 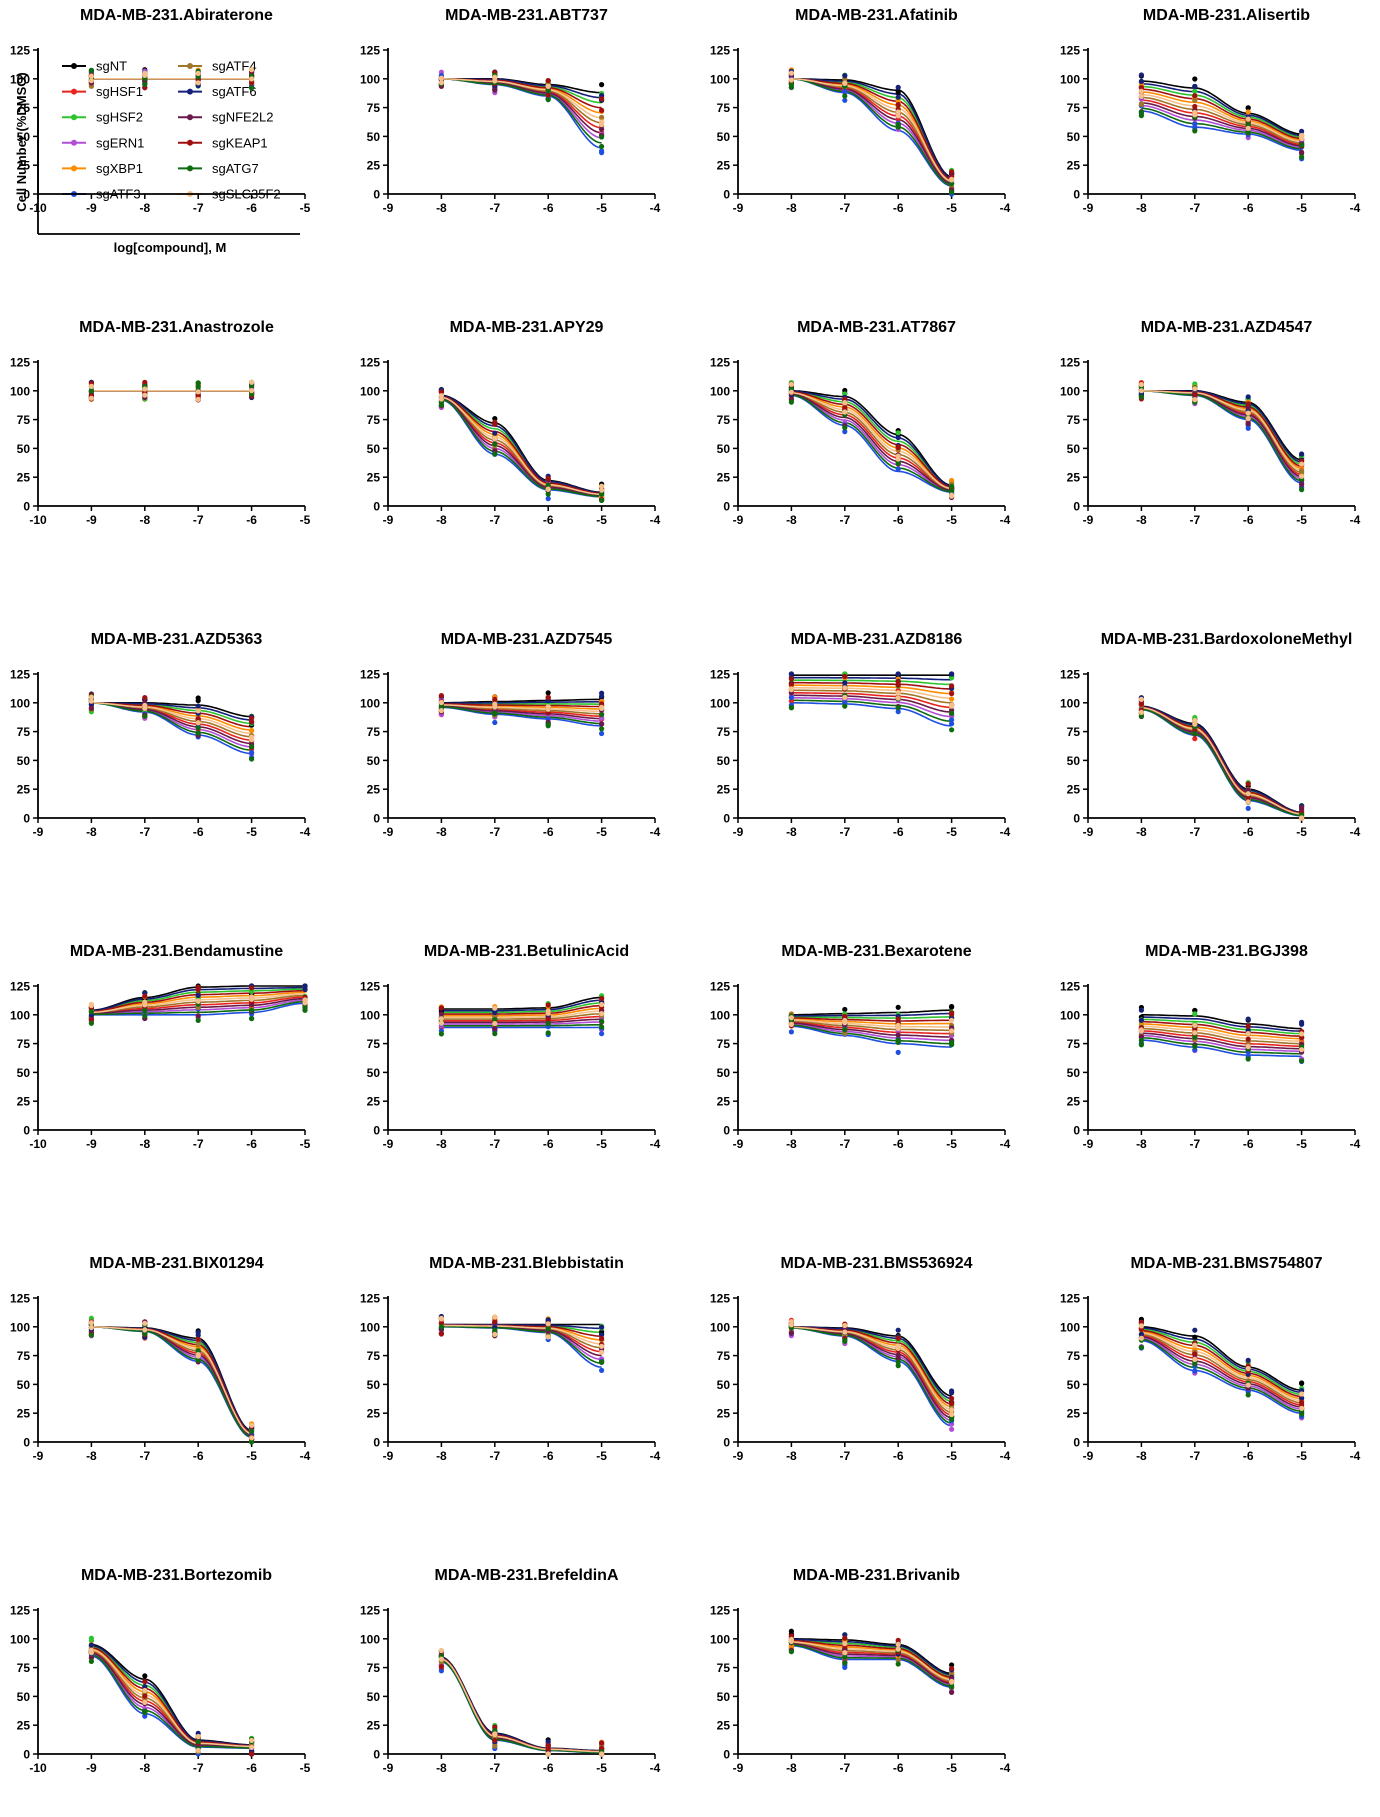 What do you see at coordinates (102, 91) in the screenshot?
I see `legend-entry: sgHSF1` at bounding box center [102, 91].